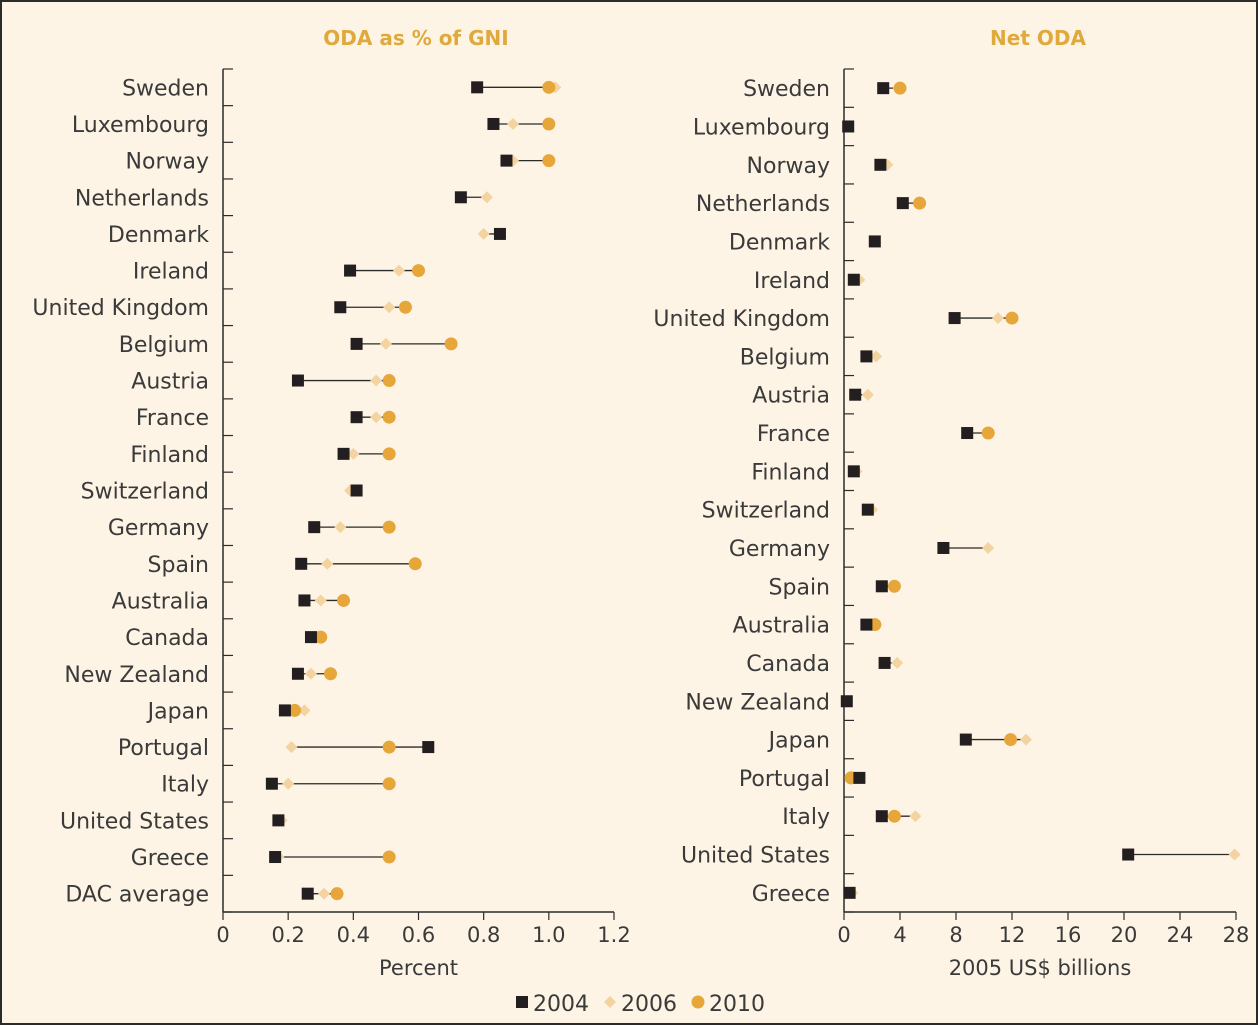  What do you see at coordinates (779, 242) in the screenshot?
I see `netoda-label-denmark: Denmark` at bounding box center [779, 242].